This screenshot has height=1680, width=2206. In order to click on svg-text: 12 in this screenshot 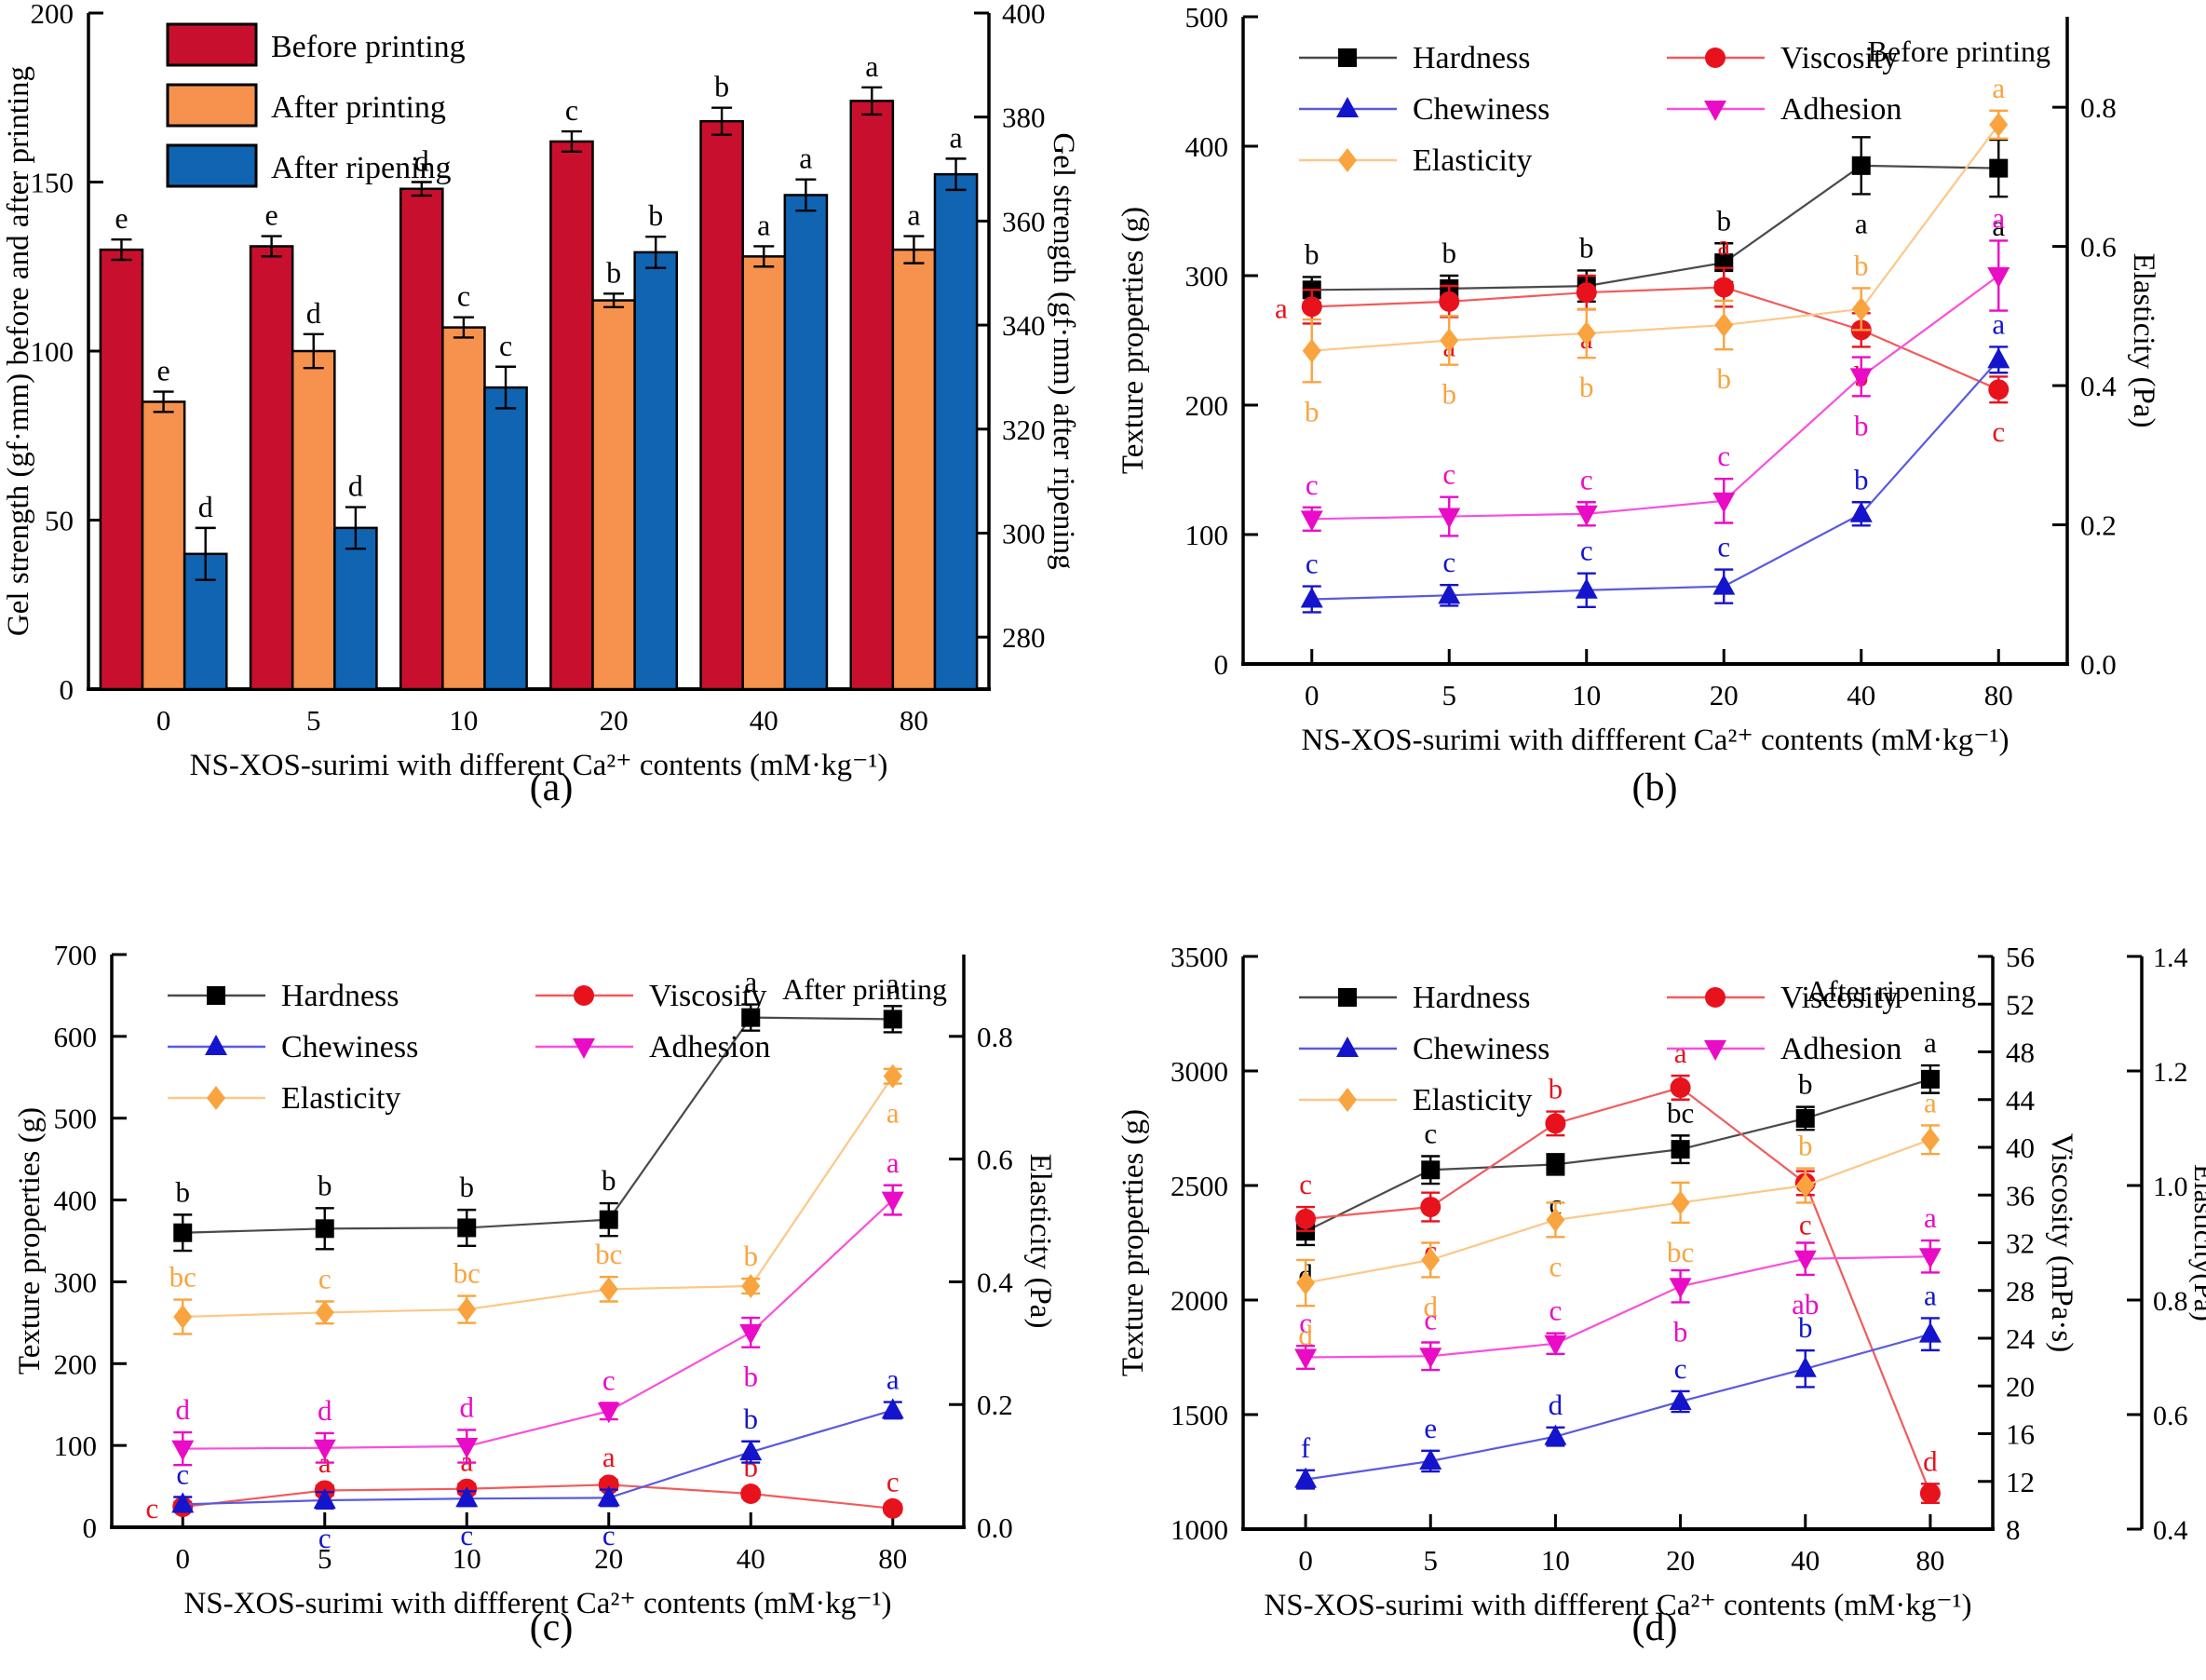, I will do `click(2020, 1482)`.